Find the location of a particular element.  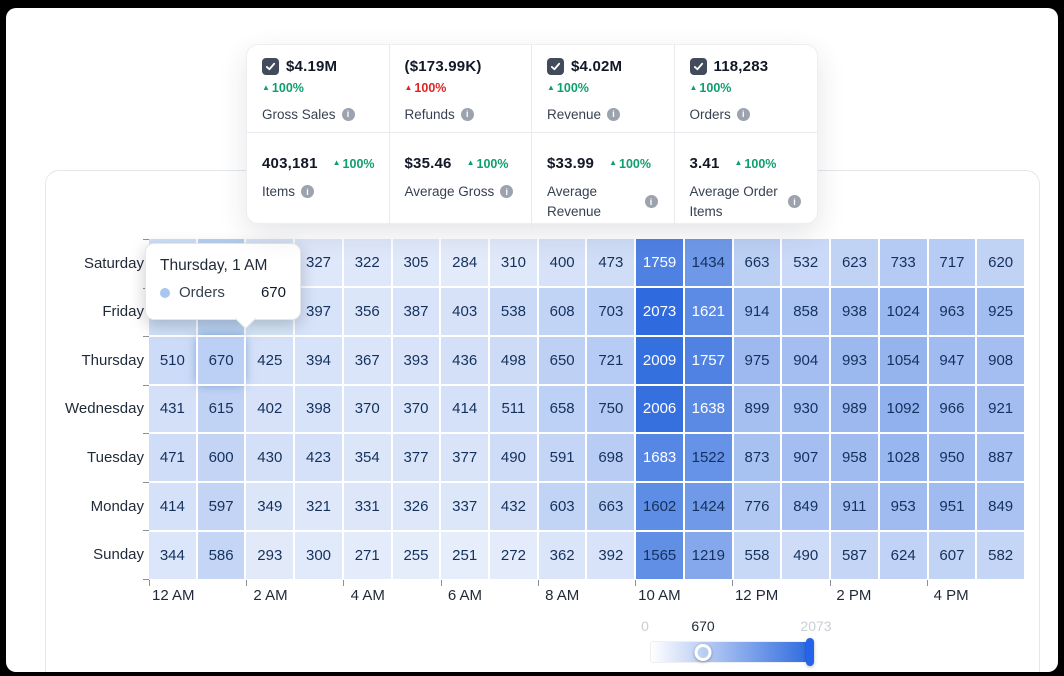

heatmap-cell-monday-3-am: 321 is located at coordinates (318, 507).